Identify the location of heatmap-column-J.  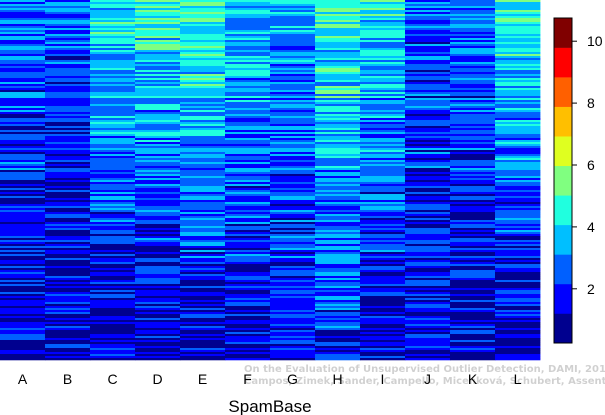
(428, 180).